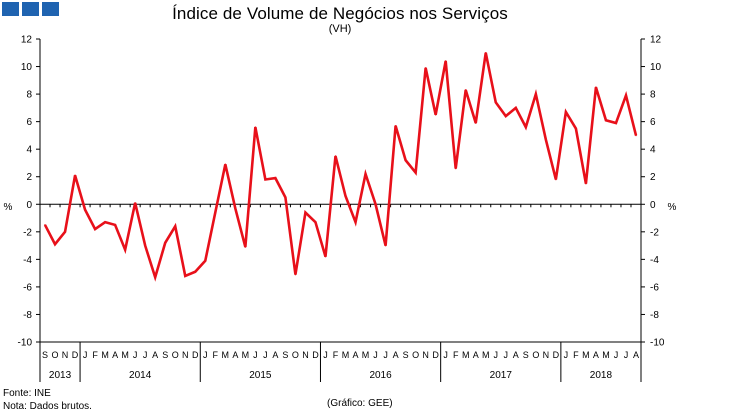 The image size is (750, 415). What do you see at coordinates (656, 67) in the screenshot?
I see `y-tick-label-right: 10` at bounding box center [656, 67].